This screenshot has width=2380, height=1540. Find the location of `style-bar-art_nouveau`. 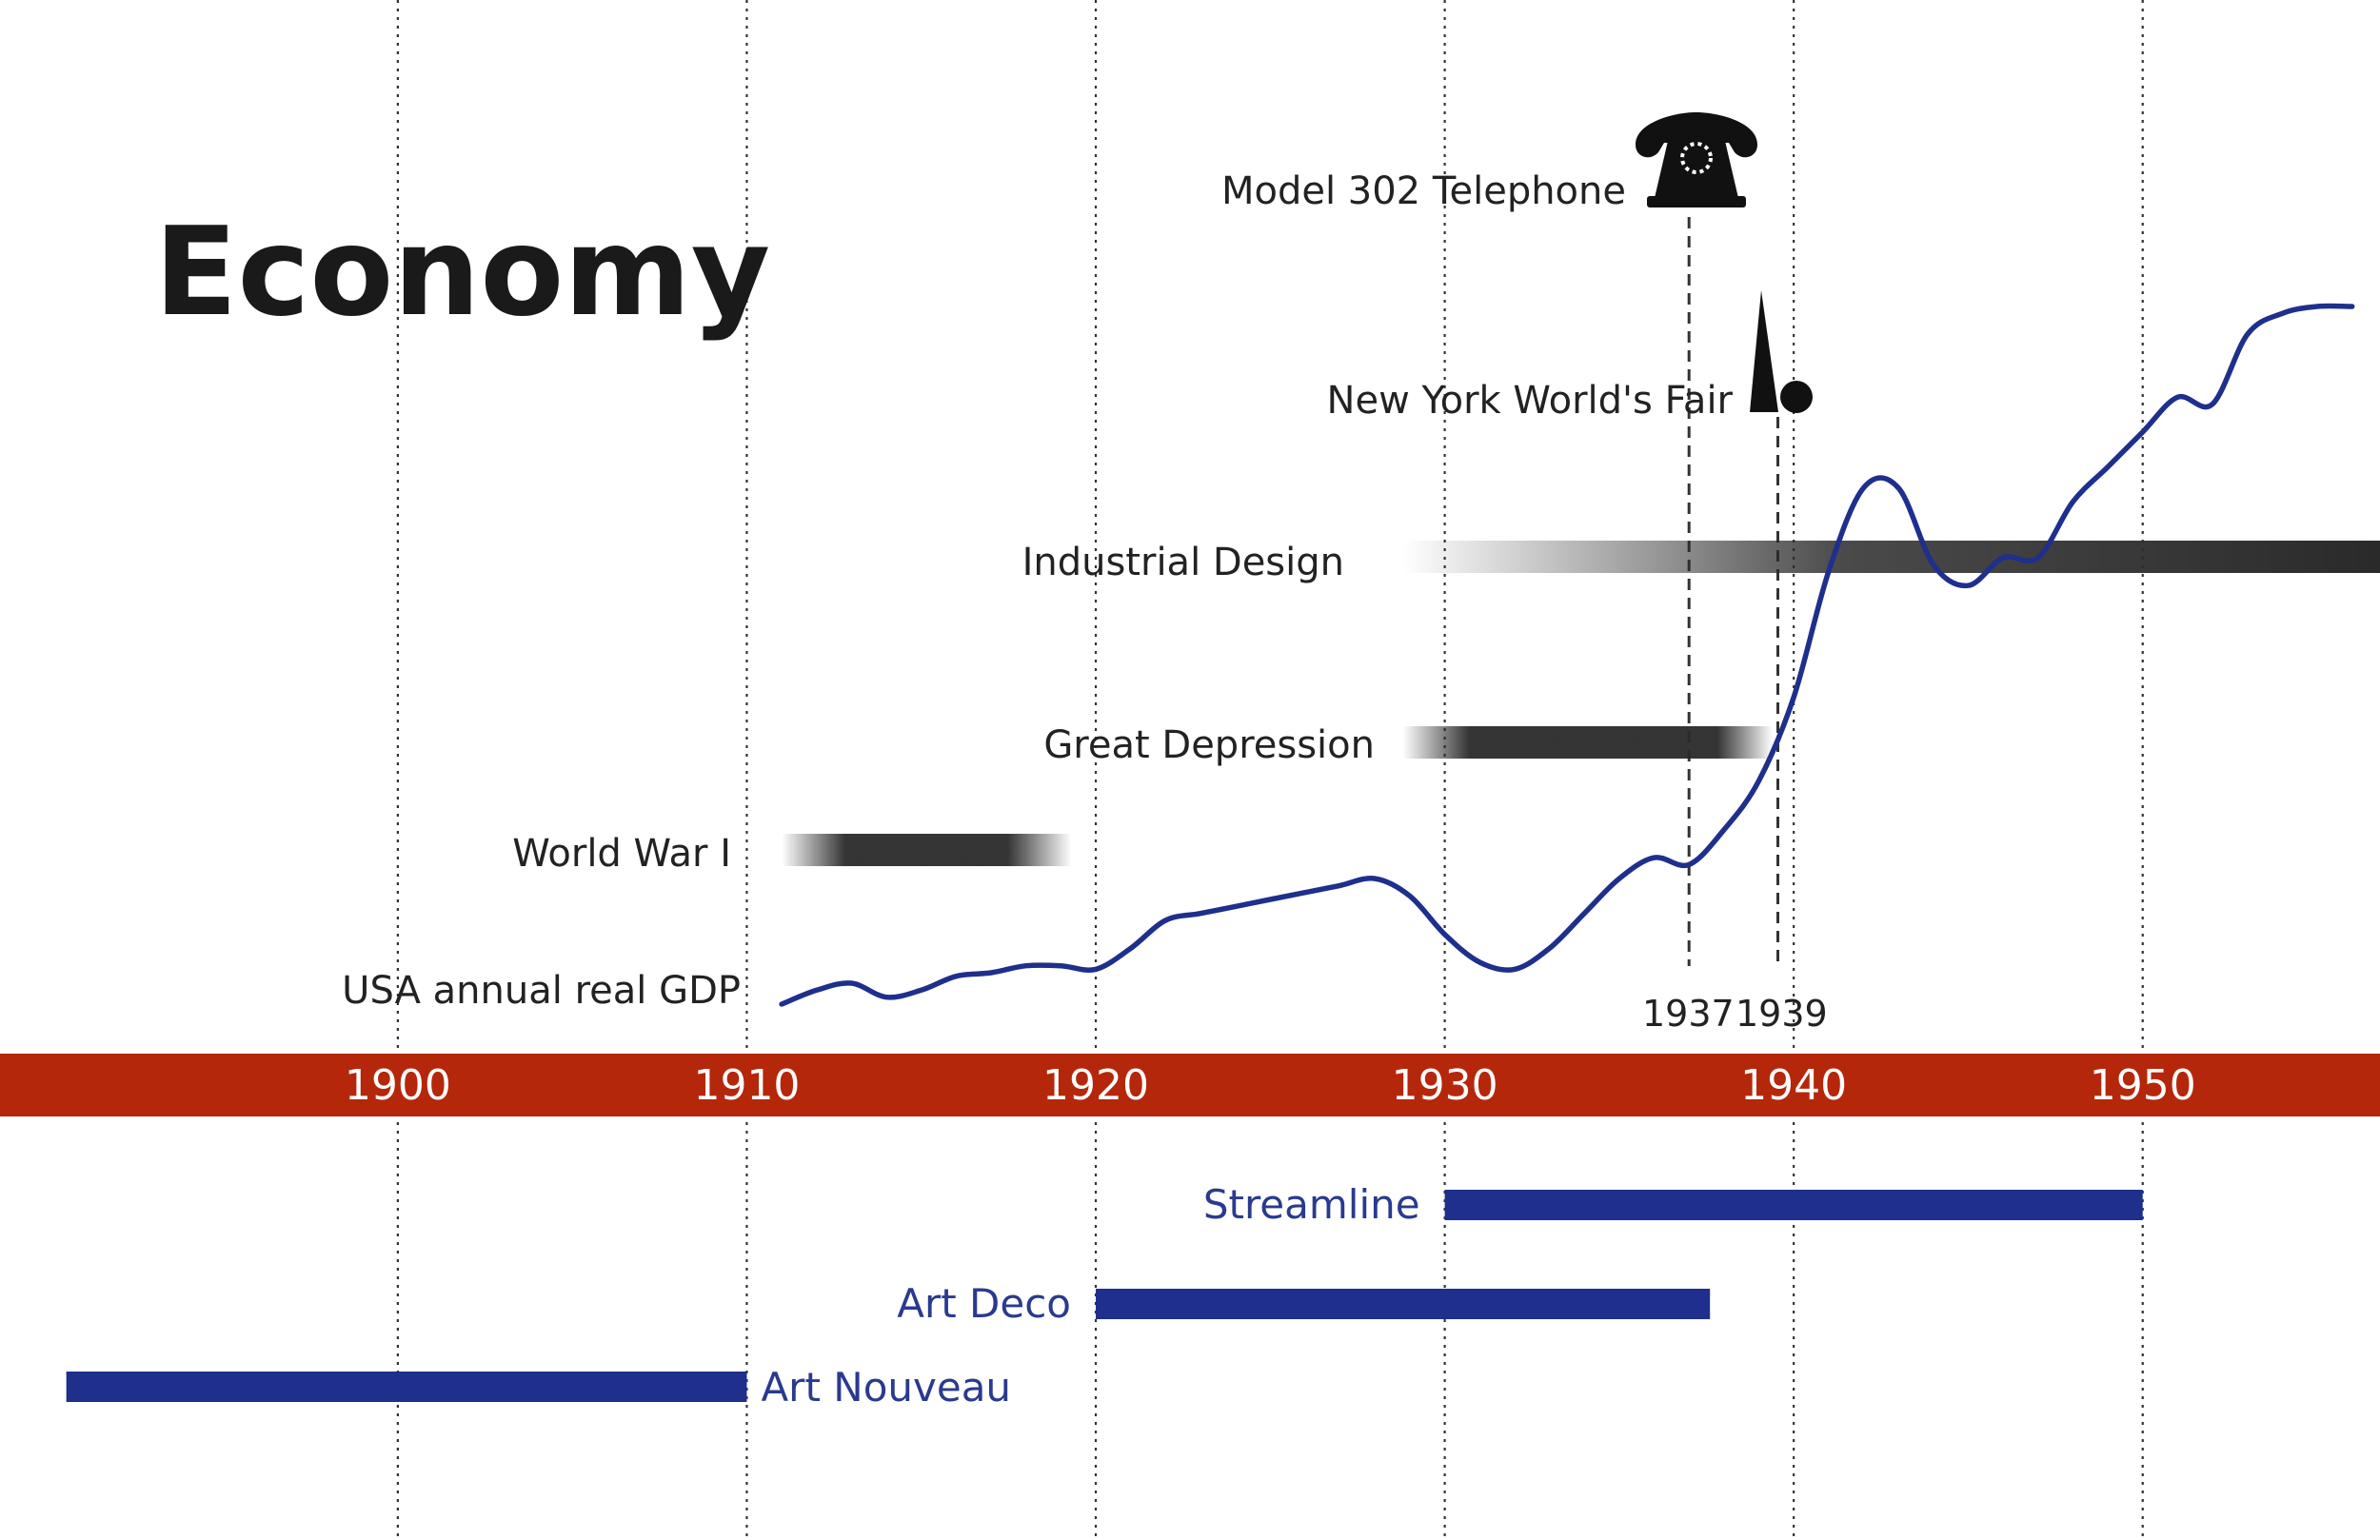

style-bar-art_nouveau is located at coordinates (406, 1387).